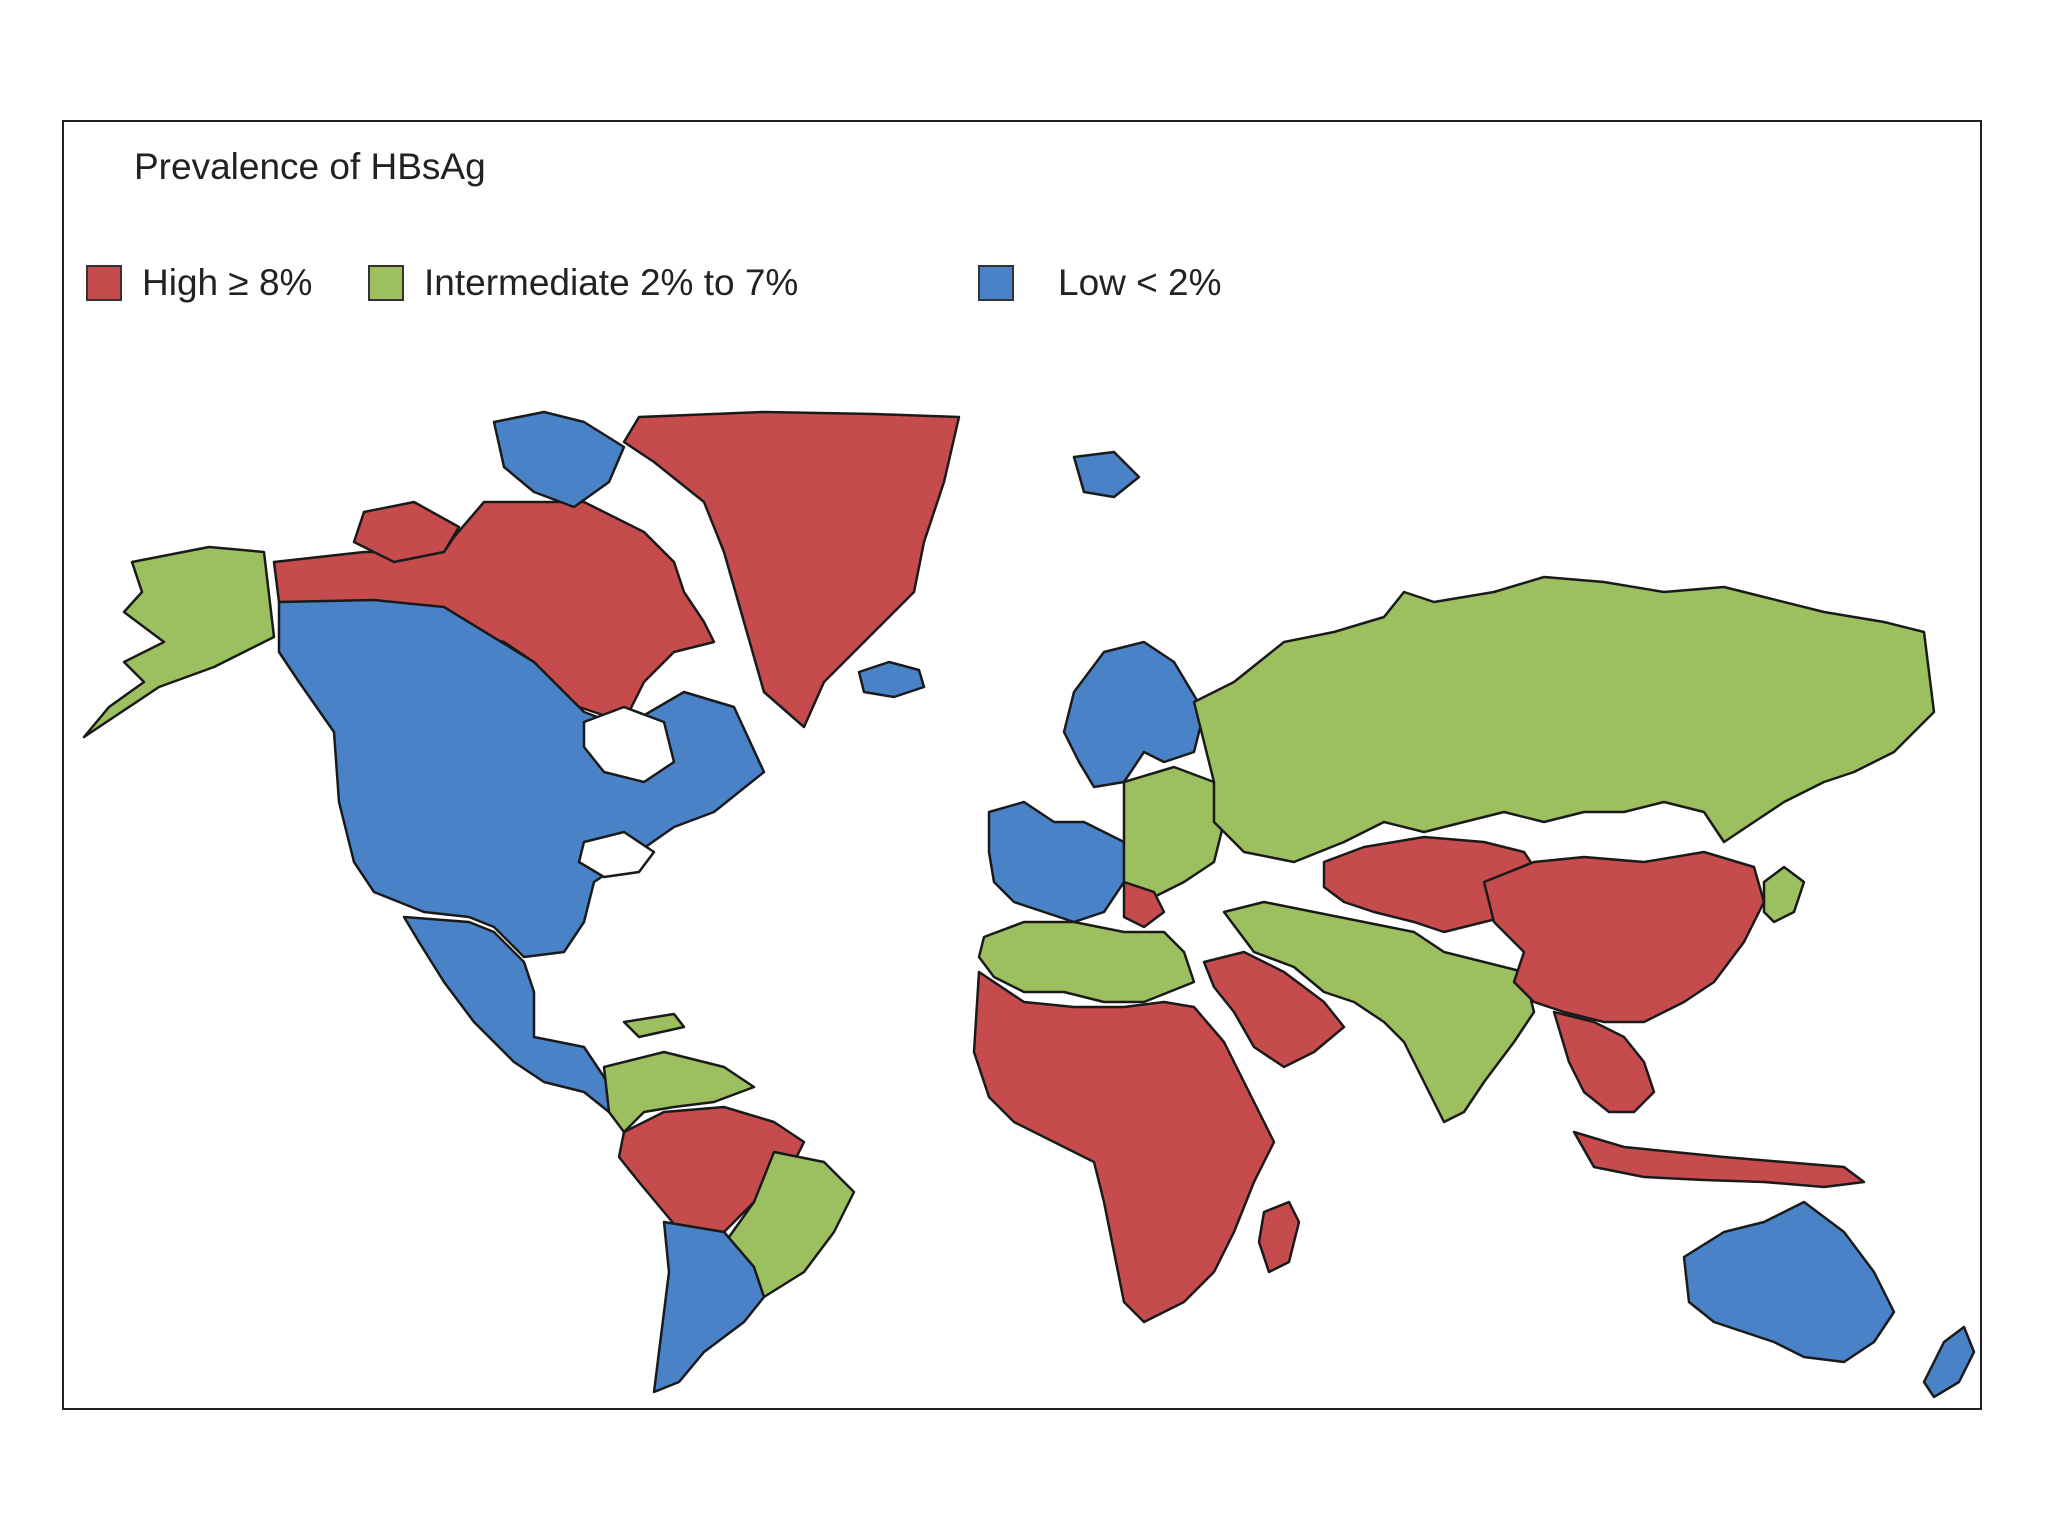  I want to click on legend-swatch-high, so click(104, 283).